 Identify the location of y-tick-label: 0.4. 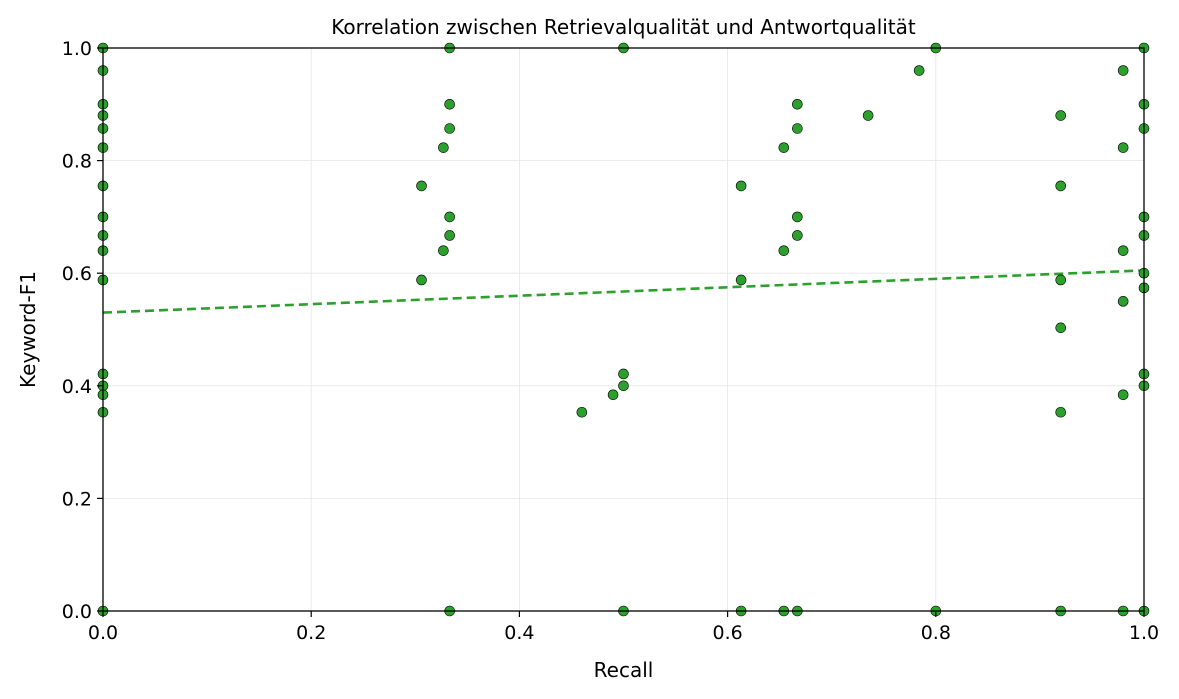
(77, 387).